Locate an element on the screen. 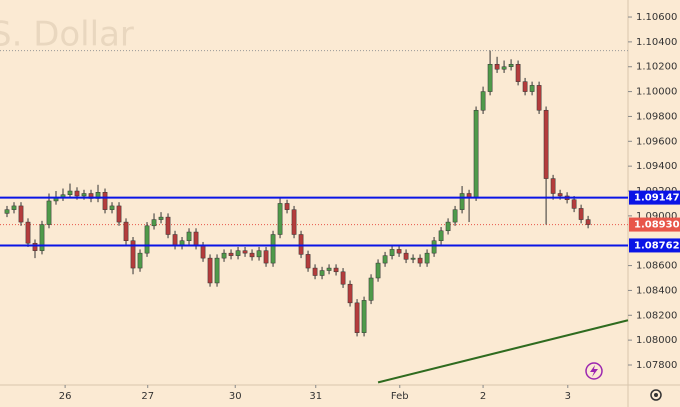 The image size is (680, 407). level-label: 1.09147 is located at coordinates (657, 198).